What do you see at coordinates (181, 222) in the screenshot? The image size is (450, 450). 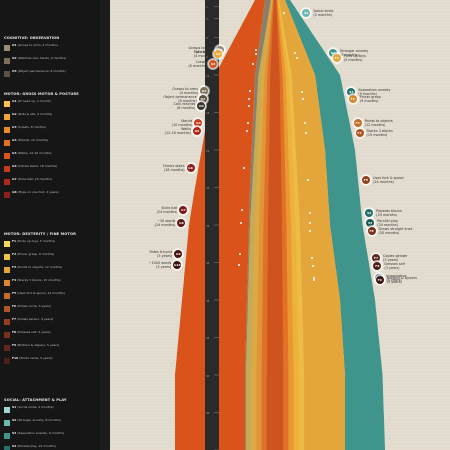 I see `milestone-badge: G8` at bounding box center [181, 222].